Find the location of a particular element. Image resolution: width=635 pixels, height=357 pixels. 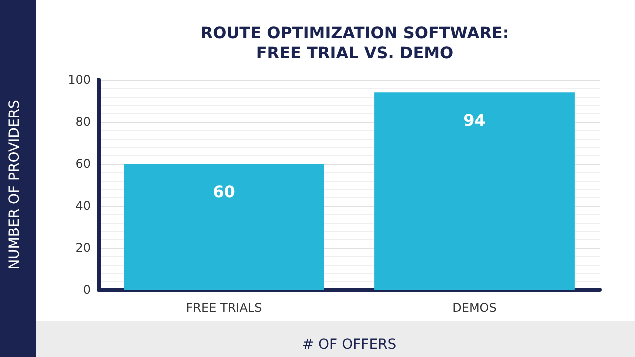

y-tick-label: 80 is located at coordinates (83, 122).